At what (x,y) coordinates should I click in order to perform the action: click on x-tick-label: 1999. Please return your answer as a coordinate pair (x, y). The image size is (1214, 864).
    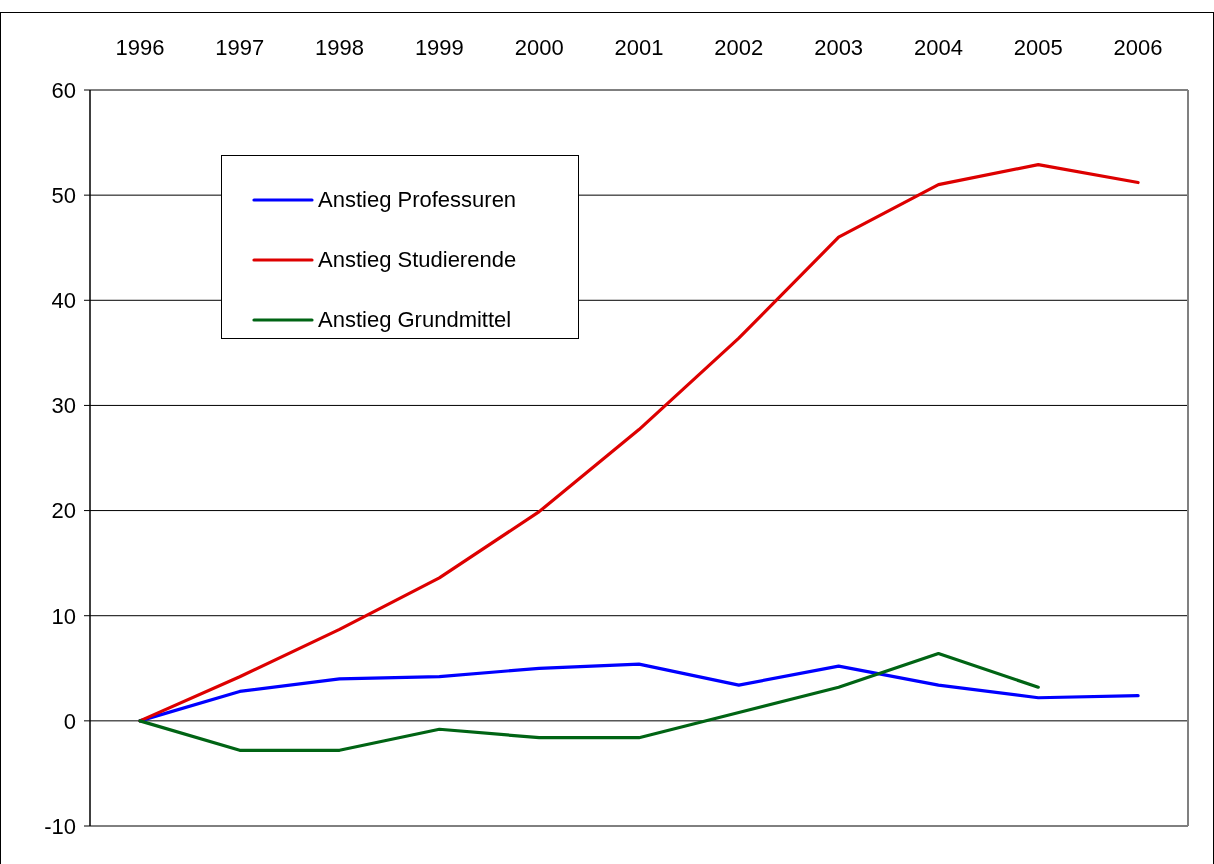
    Looking at the image, I should click on (439, 47).